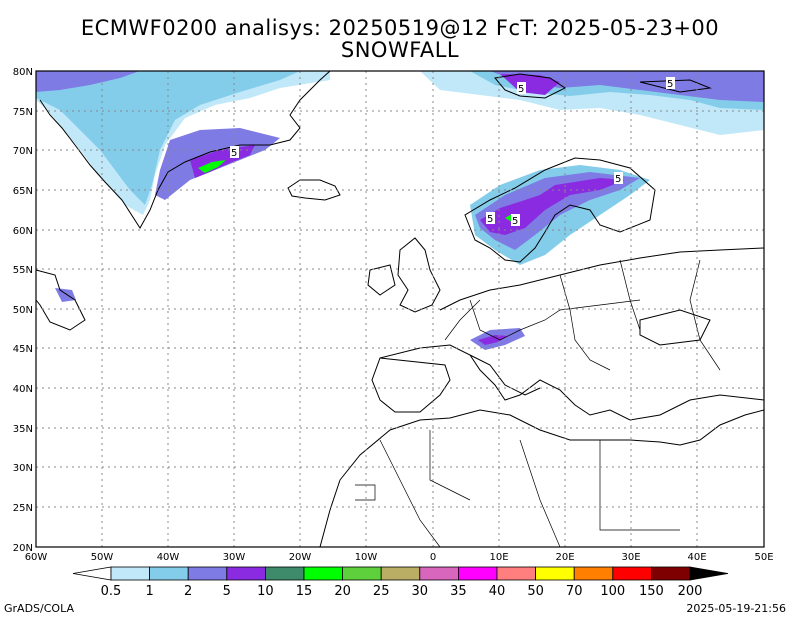 The height and width of the screenshot is (618, 800). What do you see at coordinates (530, 84) in the screenshot?
I see `snow-region-svalbard` at bounding box center [530, 84].